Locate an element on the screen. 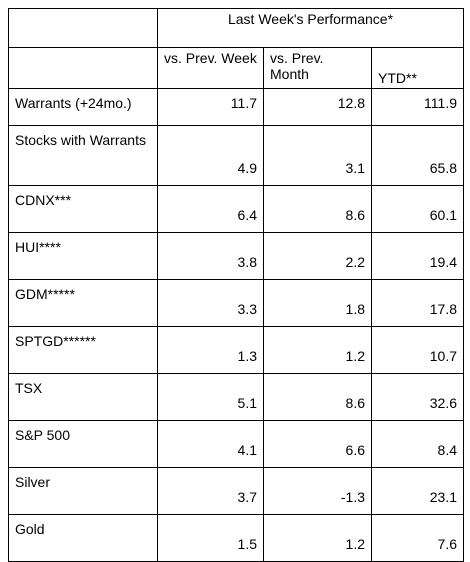  cell-month: 1.8 is located at coordinates (317, 303).